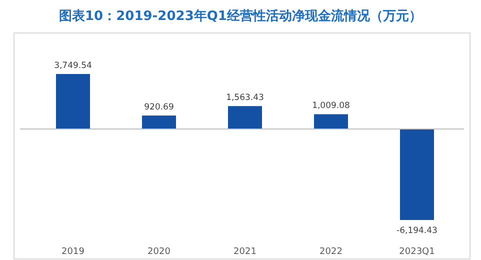 The image size is (481, 260). I want to click on x-tick-label: 2020, so click(159, 252).